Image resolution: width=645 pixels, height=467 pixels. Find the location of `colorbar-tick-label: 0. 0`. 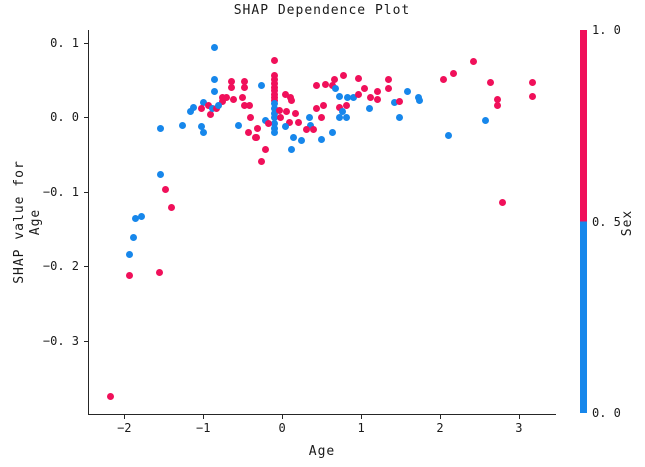

colorbar-tick-label: 0. 0 is located at coordinates (606, 413).